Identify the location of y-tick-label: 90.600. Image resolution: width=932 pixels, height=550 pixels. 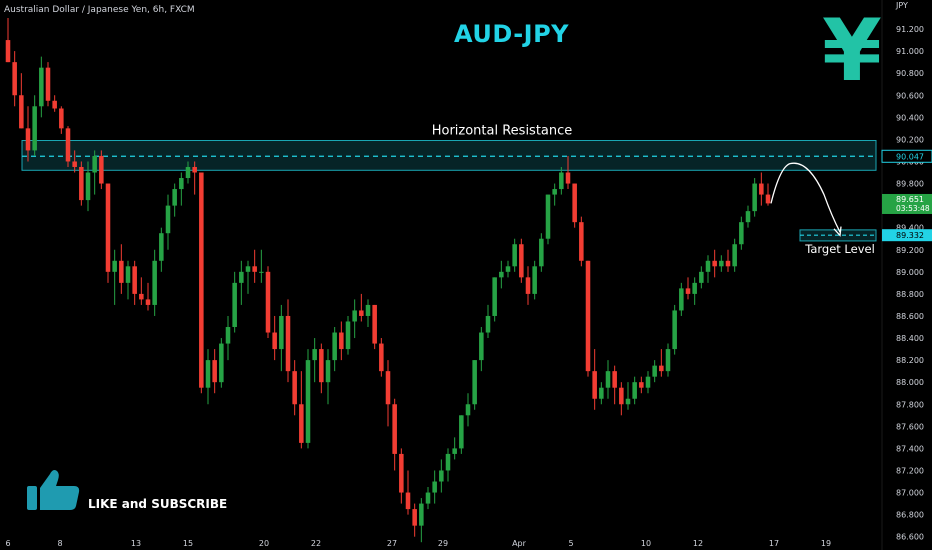
(910, 95).